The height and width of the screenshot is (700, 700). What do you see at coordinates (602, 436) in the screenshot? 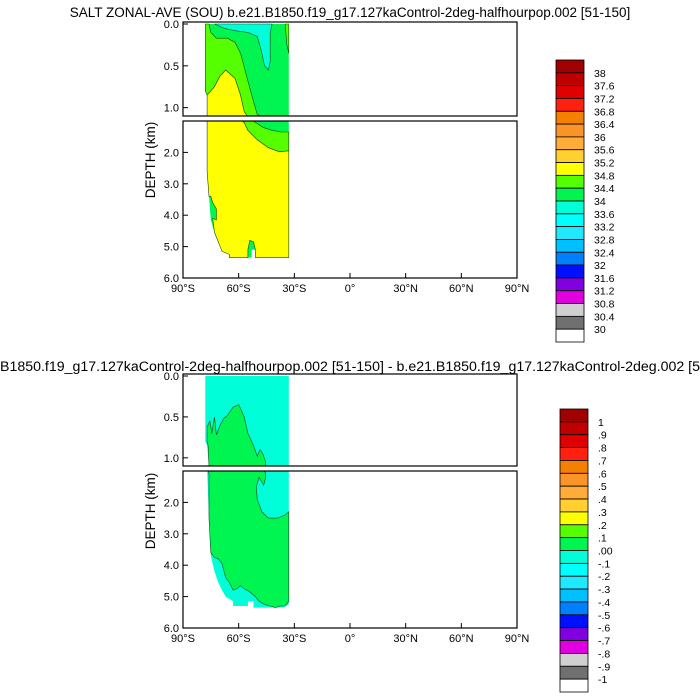
I see `colorbar-label: .9` at bounding box center [602, 436].